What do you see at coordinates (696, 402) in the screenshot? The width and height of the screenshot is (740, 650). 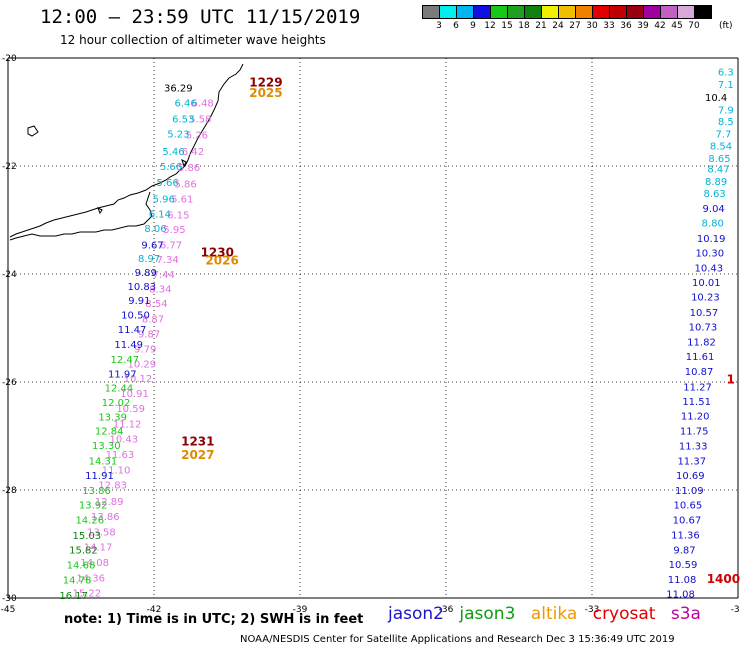 I see `swh-value-east: 11.51` at bounding box center [696, 402].